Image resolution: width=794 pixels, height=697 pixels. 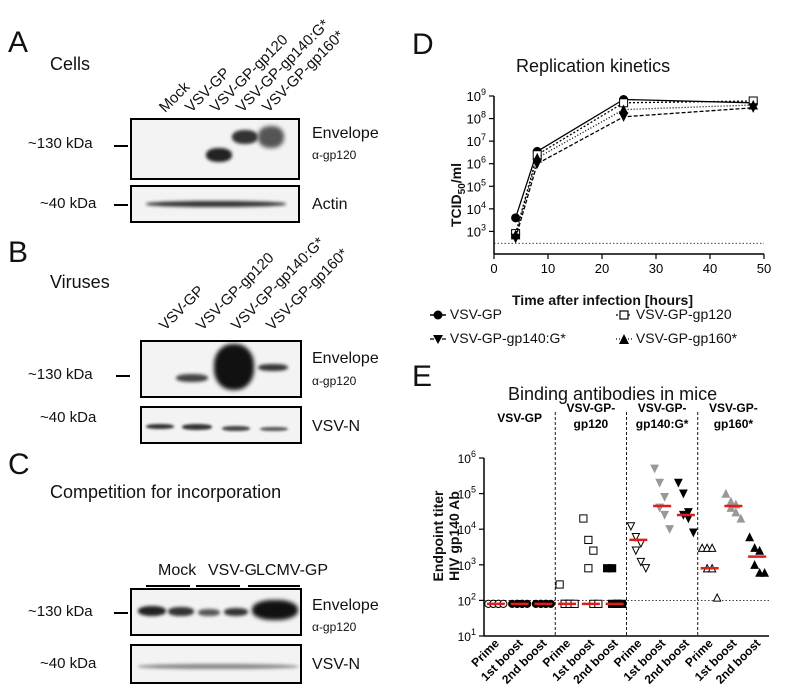 What do you see at coordinates (624, 315) in the screenshot?
I see `open-square-icon` at bounding box center [624, 315].